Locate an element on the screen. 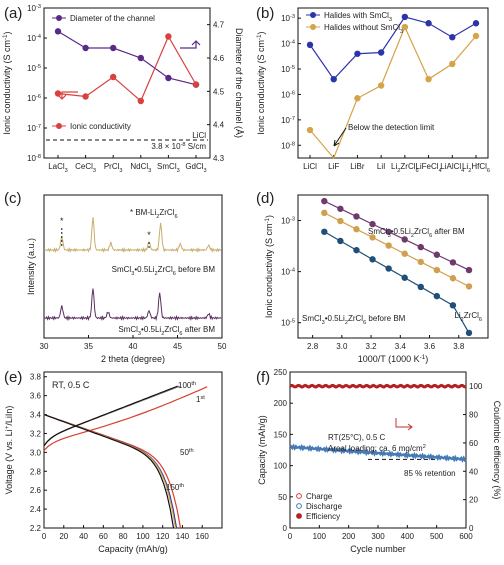 This screenshot has height=565, width=504. x-tick-label: Li2HfCl6 is located at coordinates (476, 168).